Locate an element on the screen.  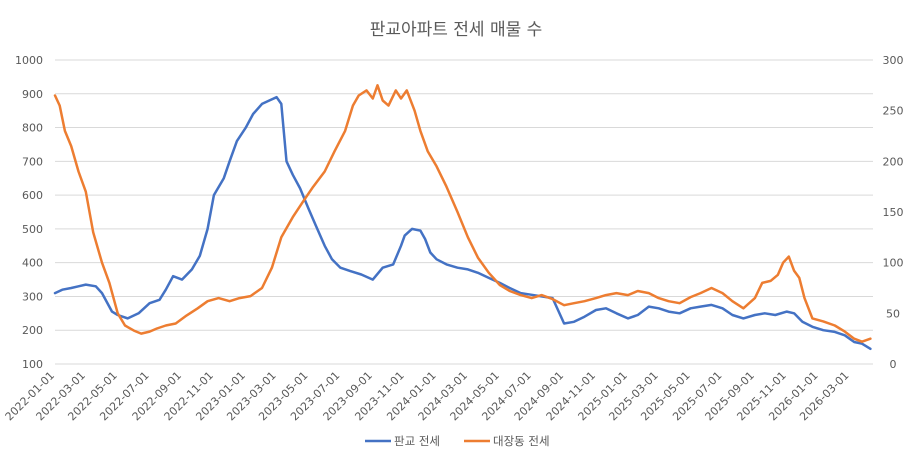
left-y-tick-label: 100 is located at coordinates (32, 364).